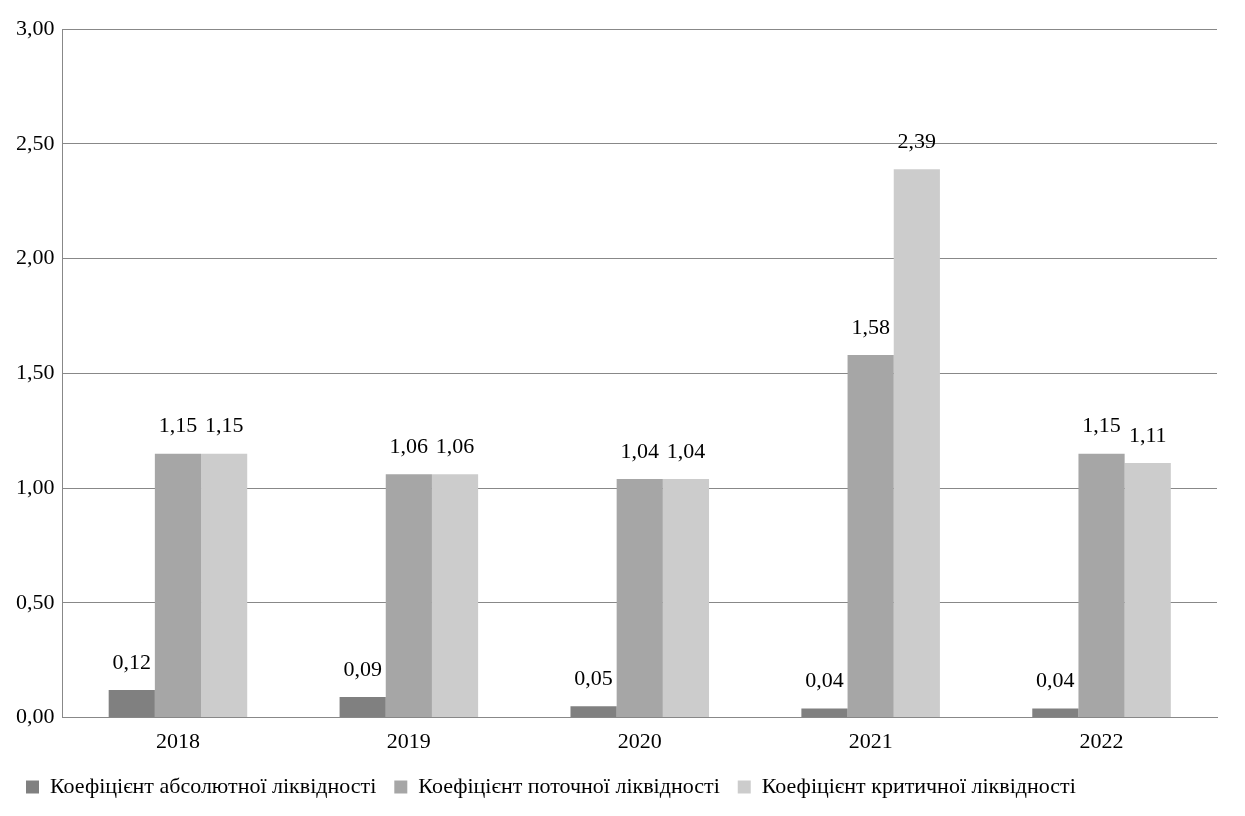 This screenshot has height=816, width=1245. Describe the element at coordinates (1147, 434) in the screenshot. I see `data-label: 1,11` at that location.